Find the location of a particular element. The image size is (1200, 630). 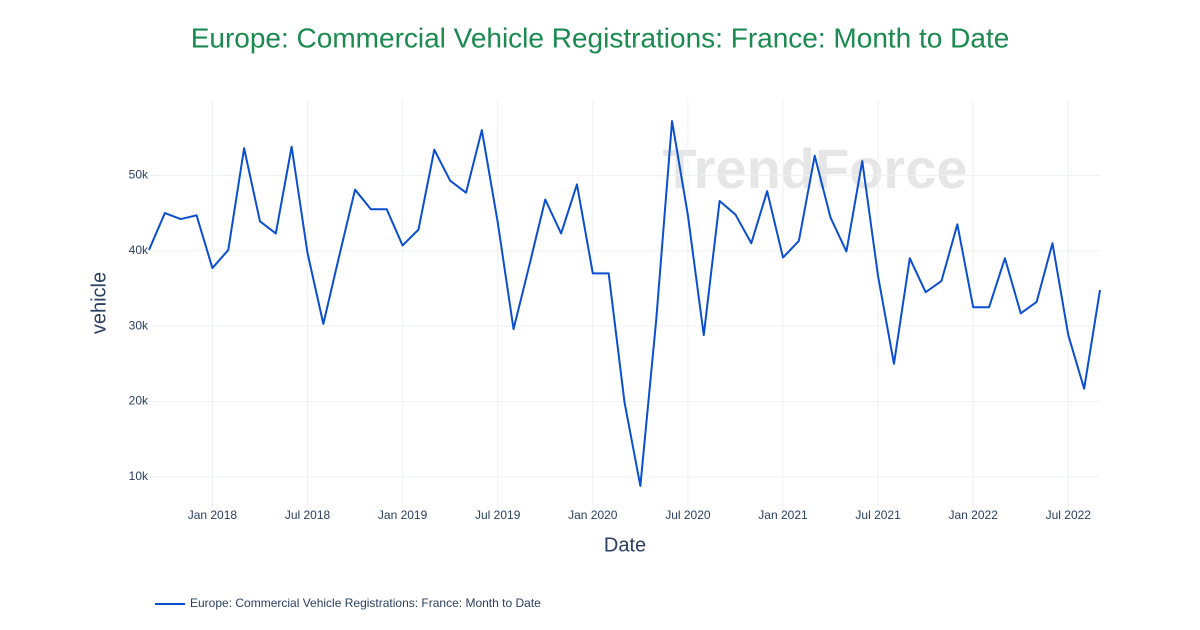

watermark: TrendForce is located at coordinates (815, 168).